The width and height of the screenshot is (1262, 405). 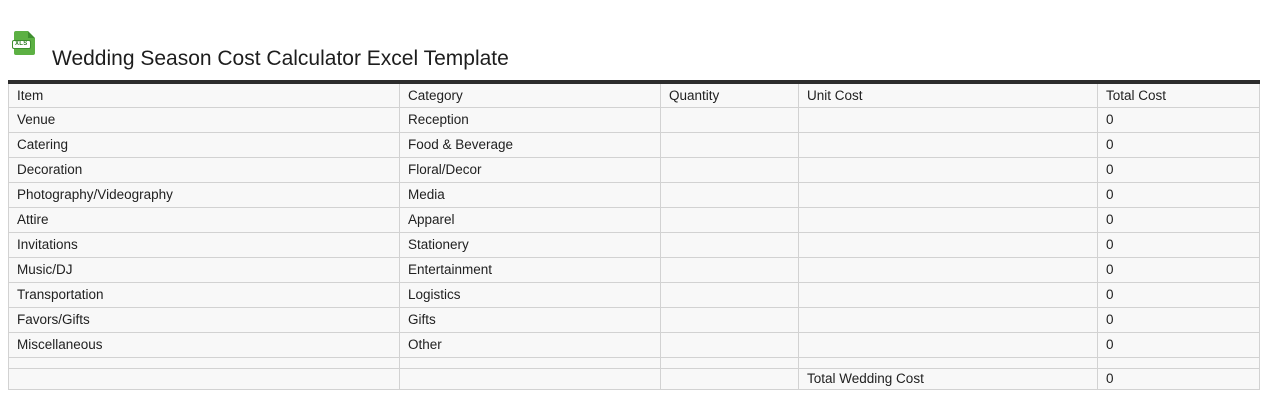 I want to click on item-cell: Venue, so click(x=204, y=119).